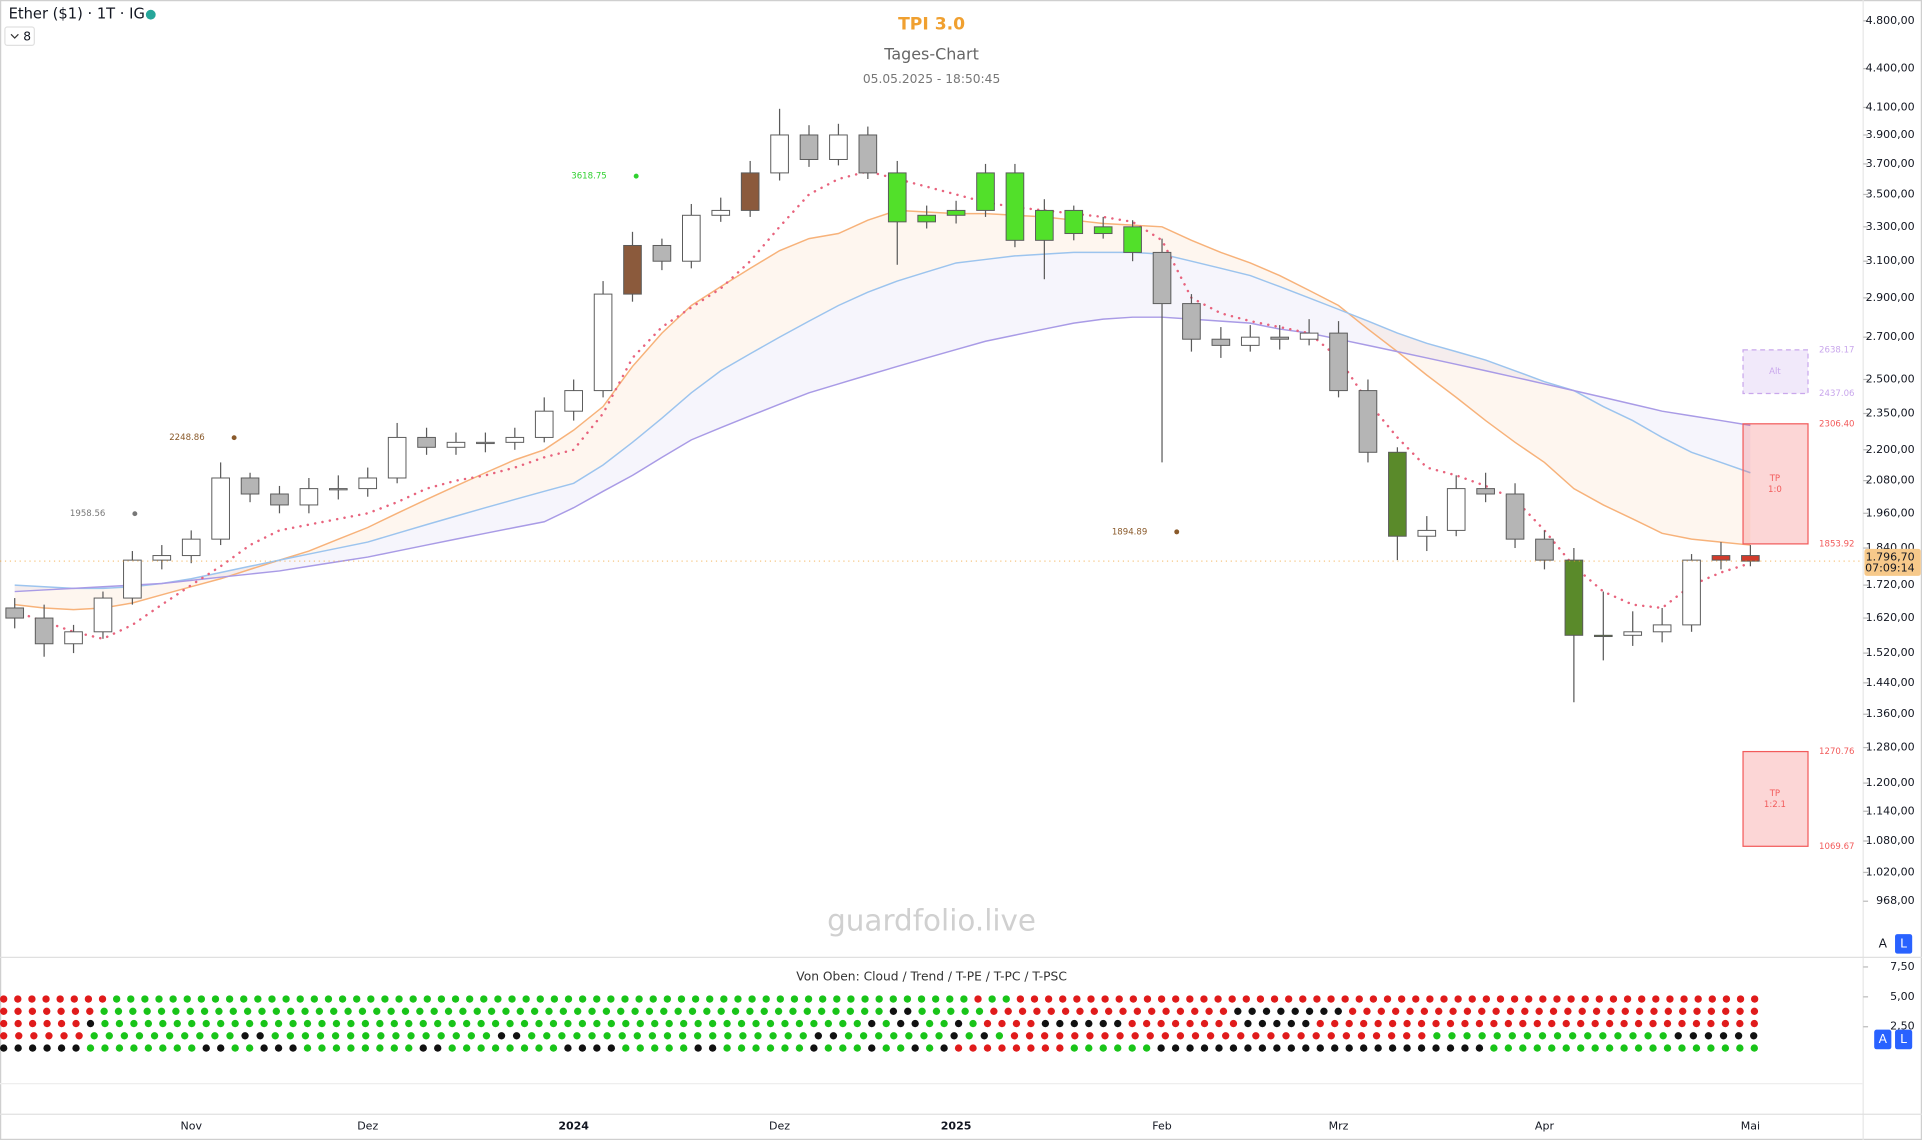  What do you see at coordinates (879, 1011) in the screenshot?
I see `status-row` at bounding box center [879, 1011].